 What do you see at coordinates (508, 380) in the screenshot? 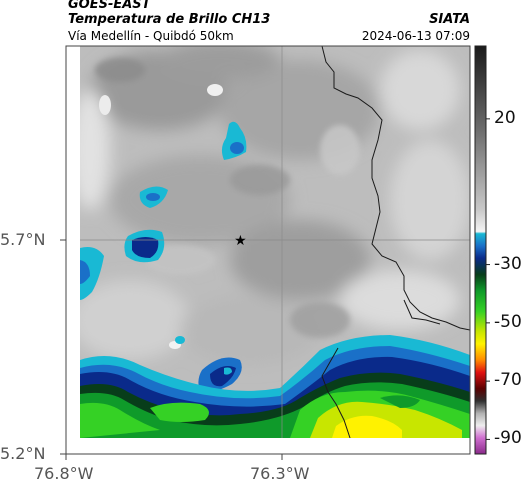
I see `colorbar-tick-neg70: -70` at bounding box center [508, 380].